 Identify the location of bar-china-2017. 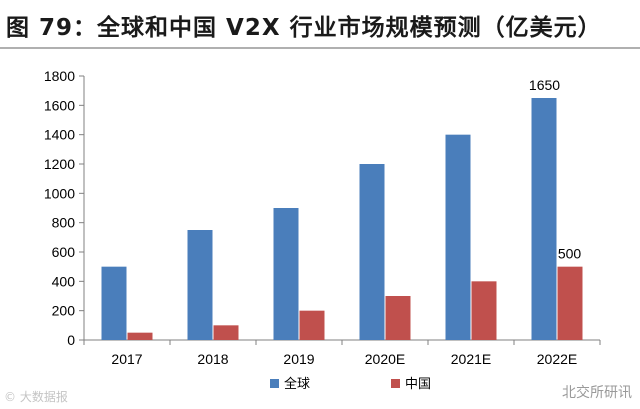
(140, 336).